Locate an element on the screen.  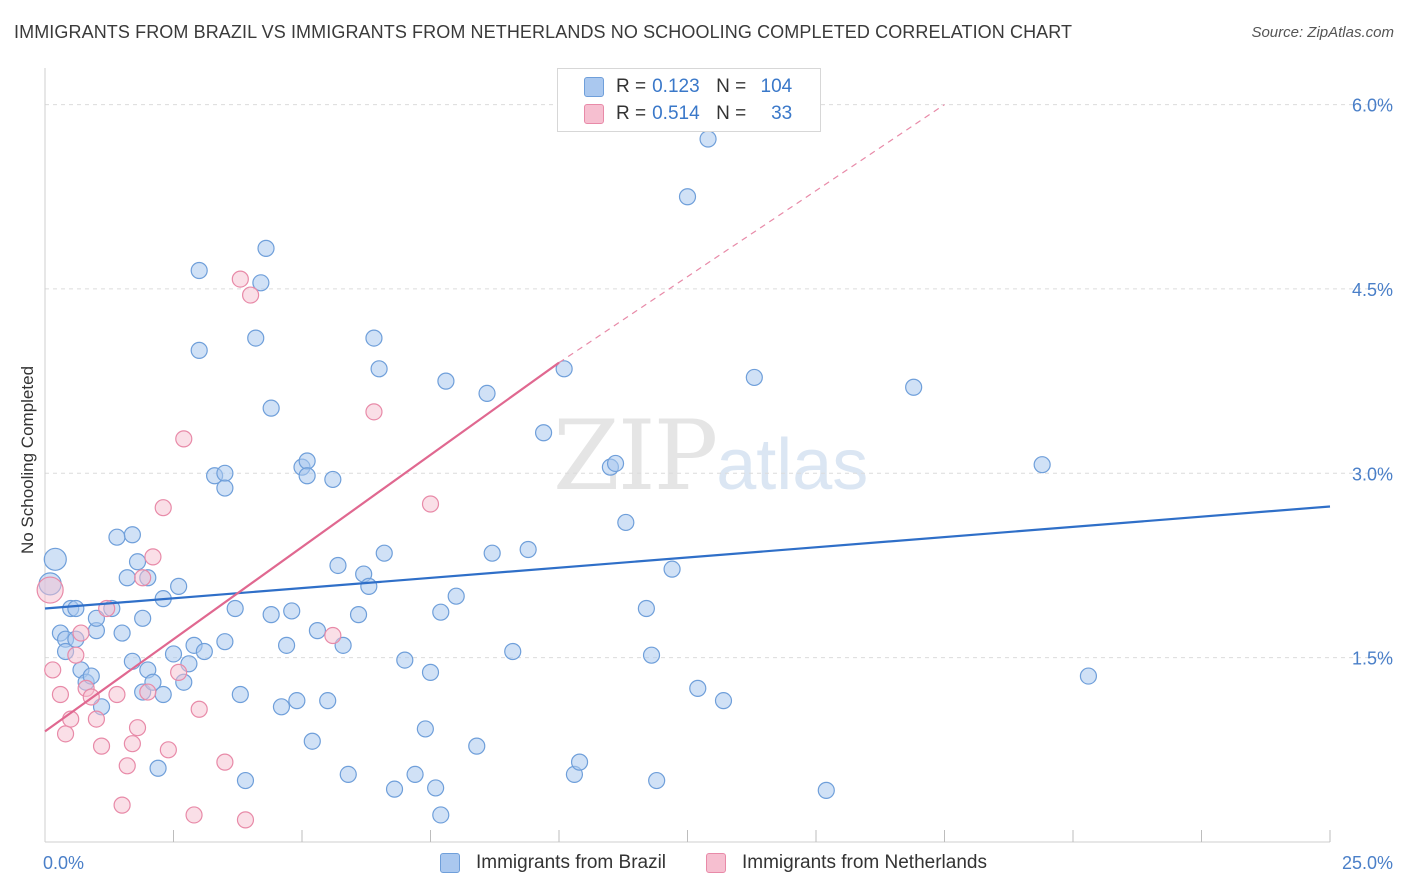
correlation-legend: R = 0.123 N = 104 R = 0.514 N = 33 is located at coordinates (689, 100).